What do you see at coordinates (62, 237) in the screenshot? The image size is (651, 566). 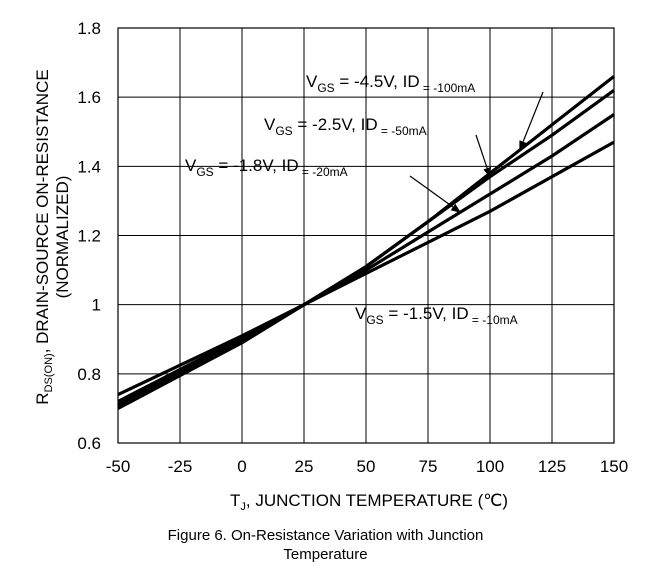 I see `svg-text: (NORMALIZED)` at bounding box center [62, 237].